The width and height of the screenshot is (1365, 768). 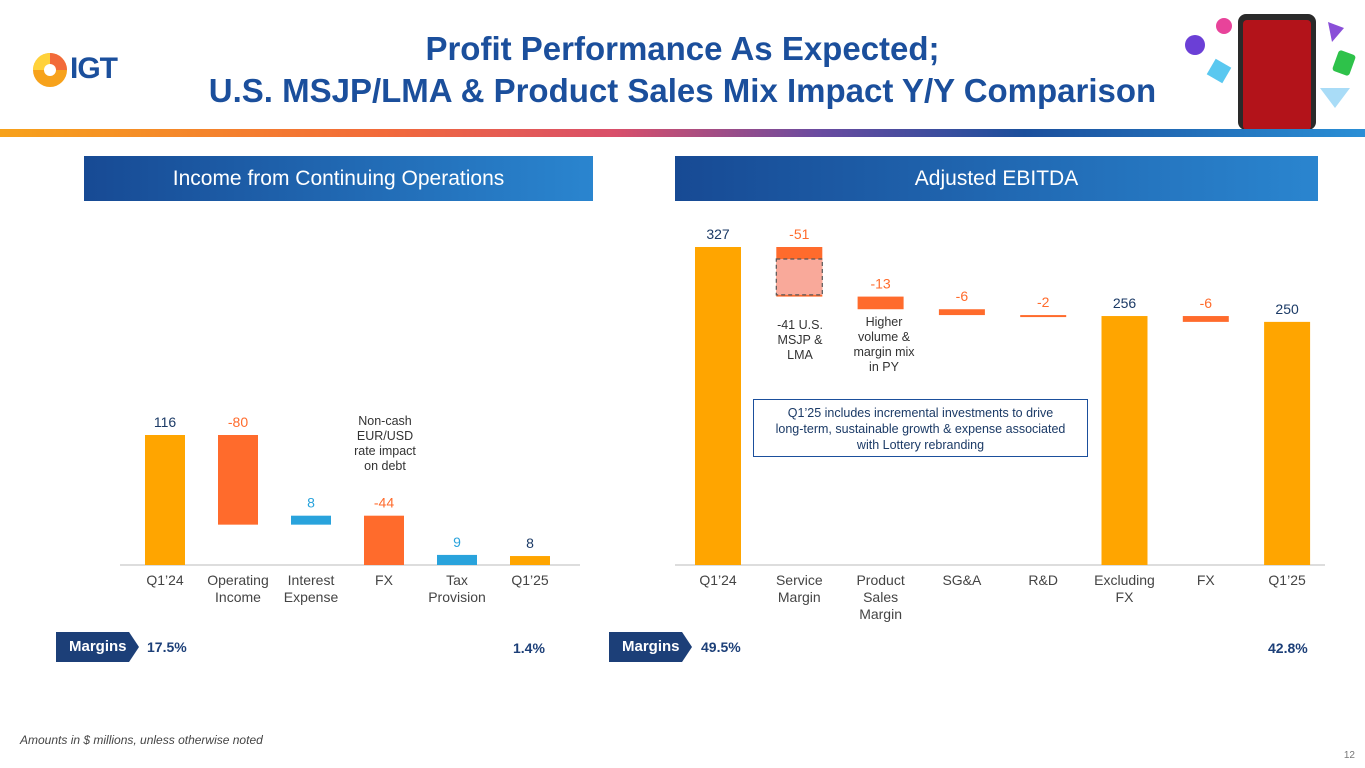 What do you see at coordinates (1272, 70) in the screenshot?
I see `promo-illustration` at bounding box center [1272, 70].